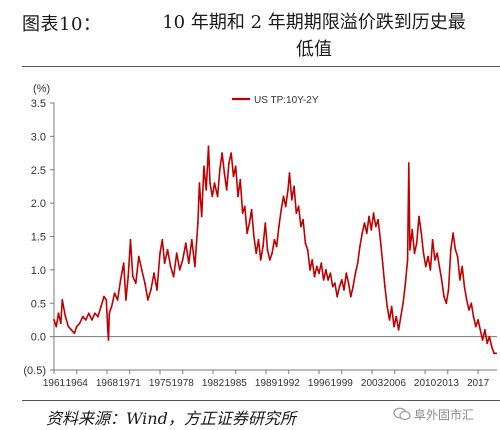 This screenshot has width=500, height=430. I want to click on watermark-text: 阜外固市汇, so click(444, 414).